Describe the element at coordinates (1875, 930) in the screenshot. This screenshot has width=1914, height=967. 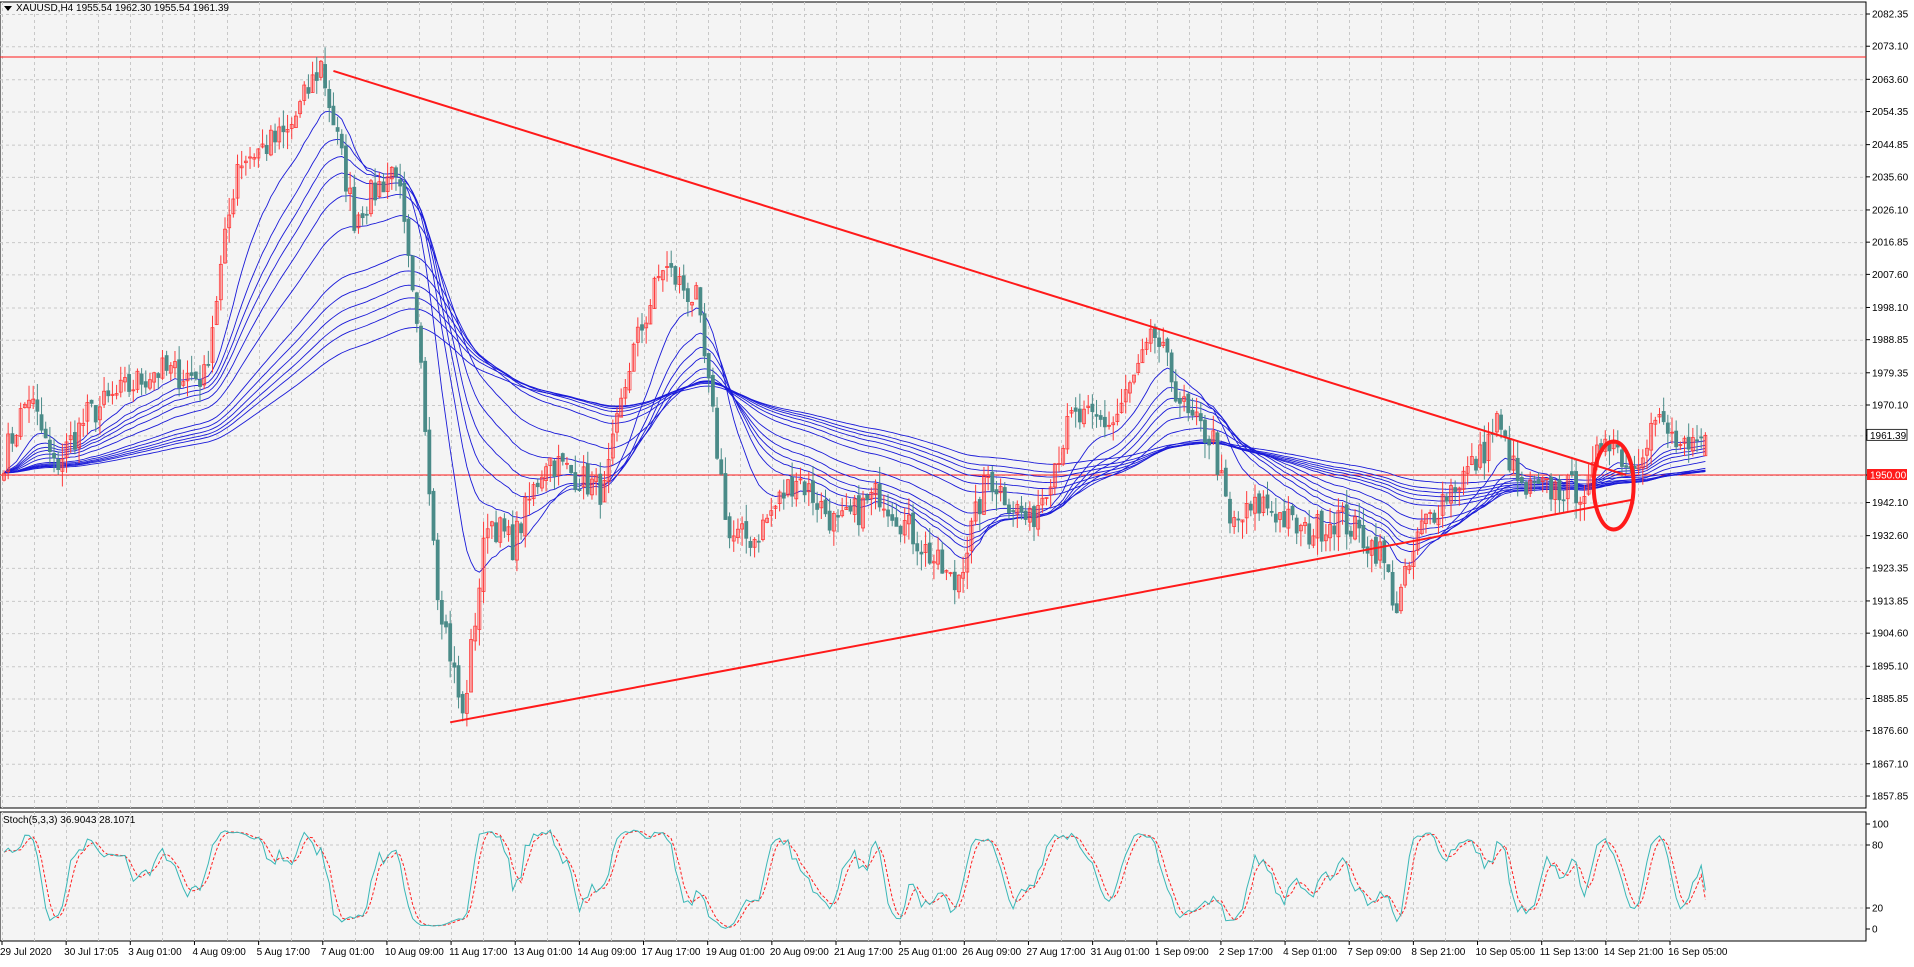
I see `stoch-y-tick-label: 0` at that location.